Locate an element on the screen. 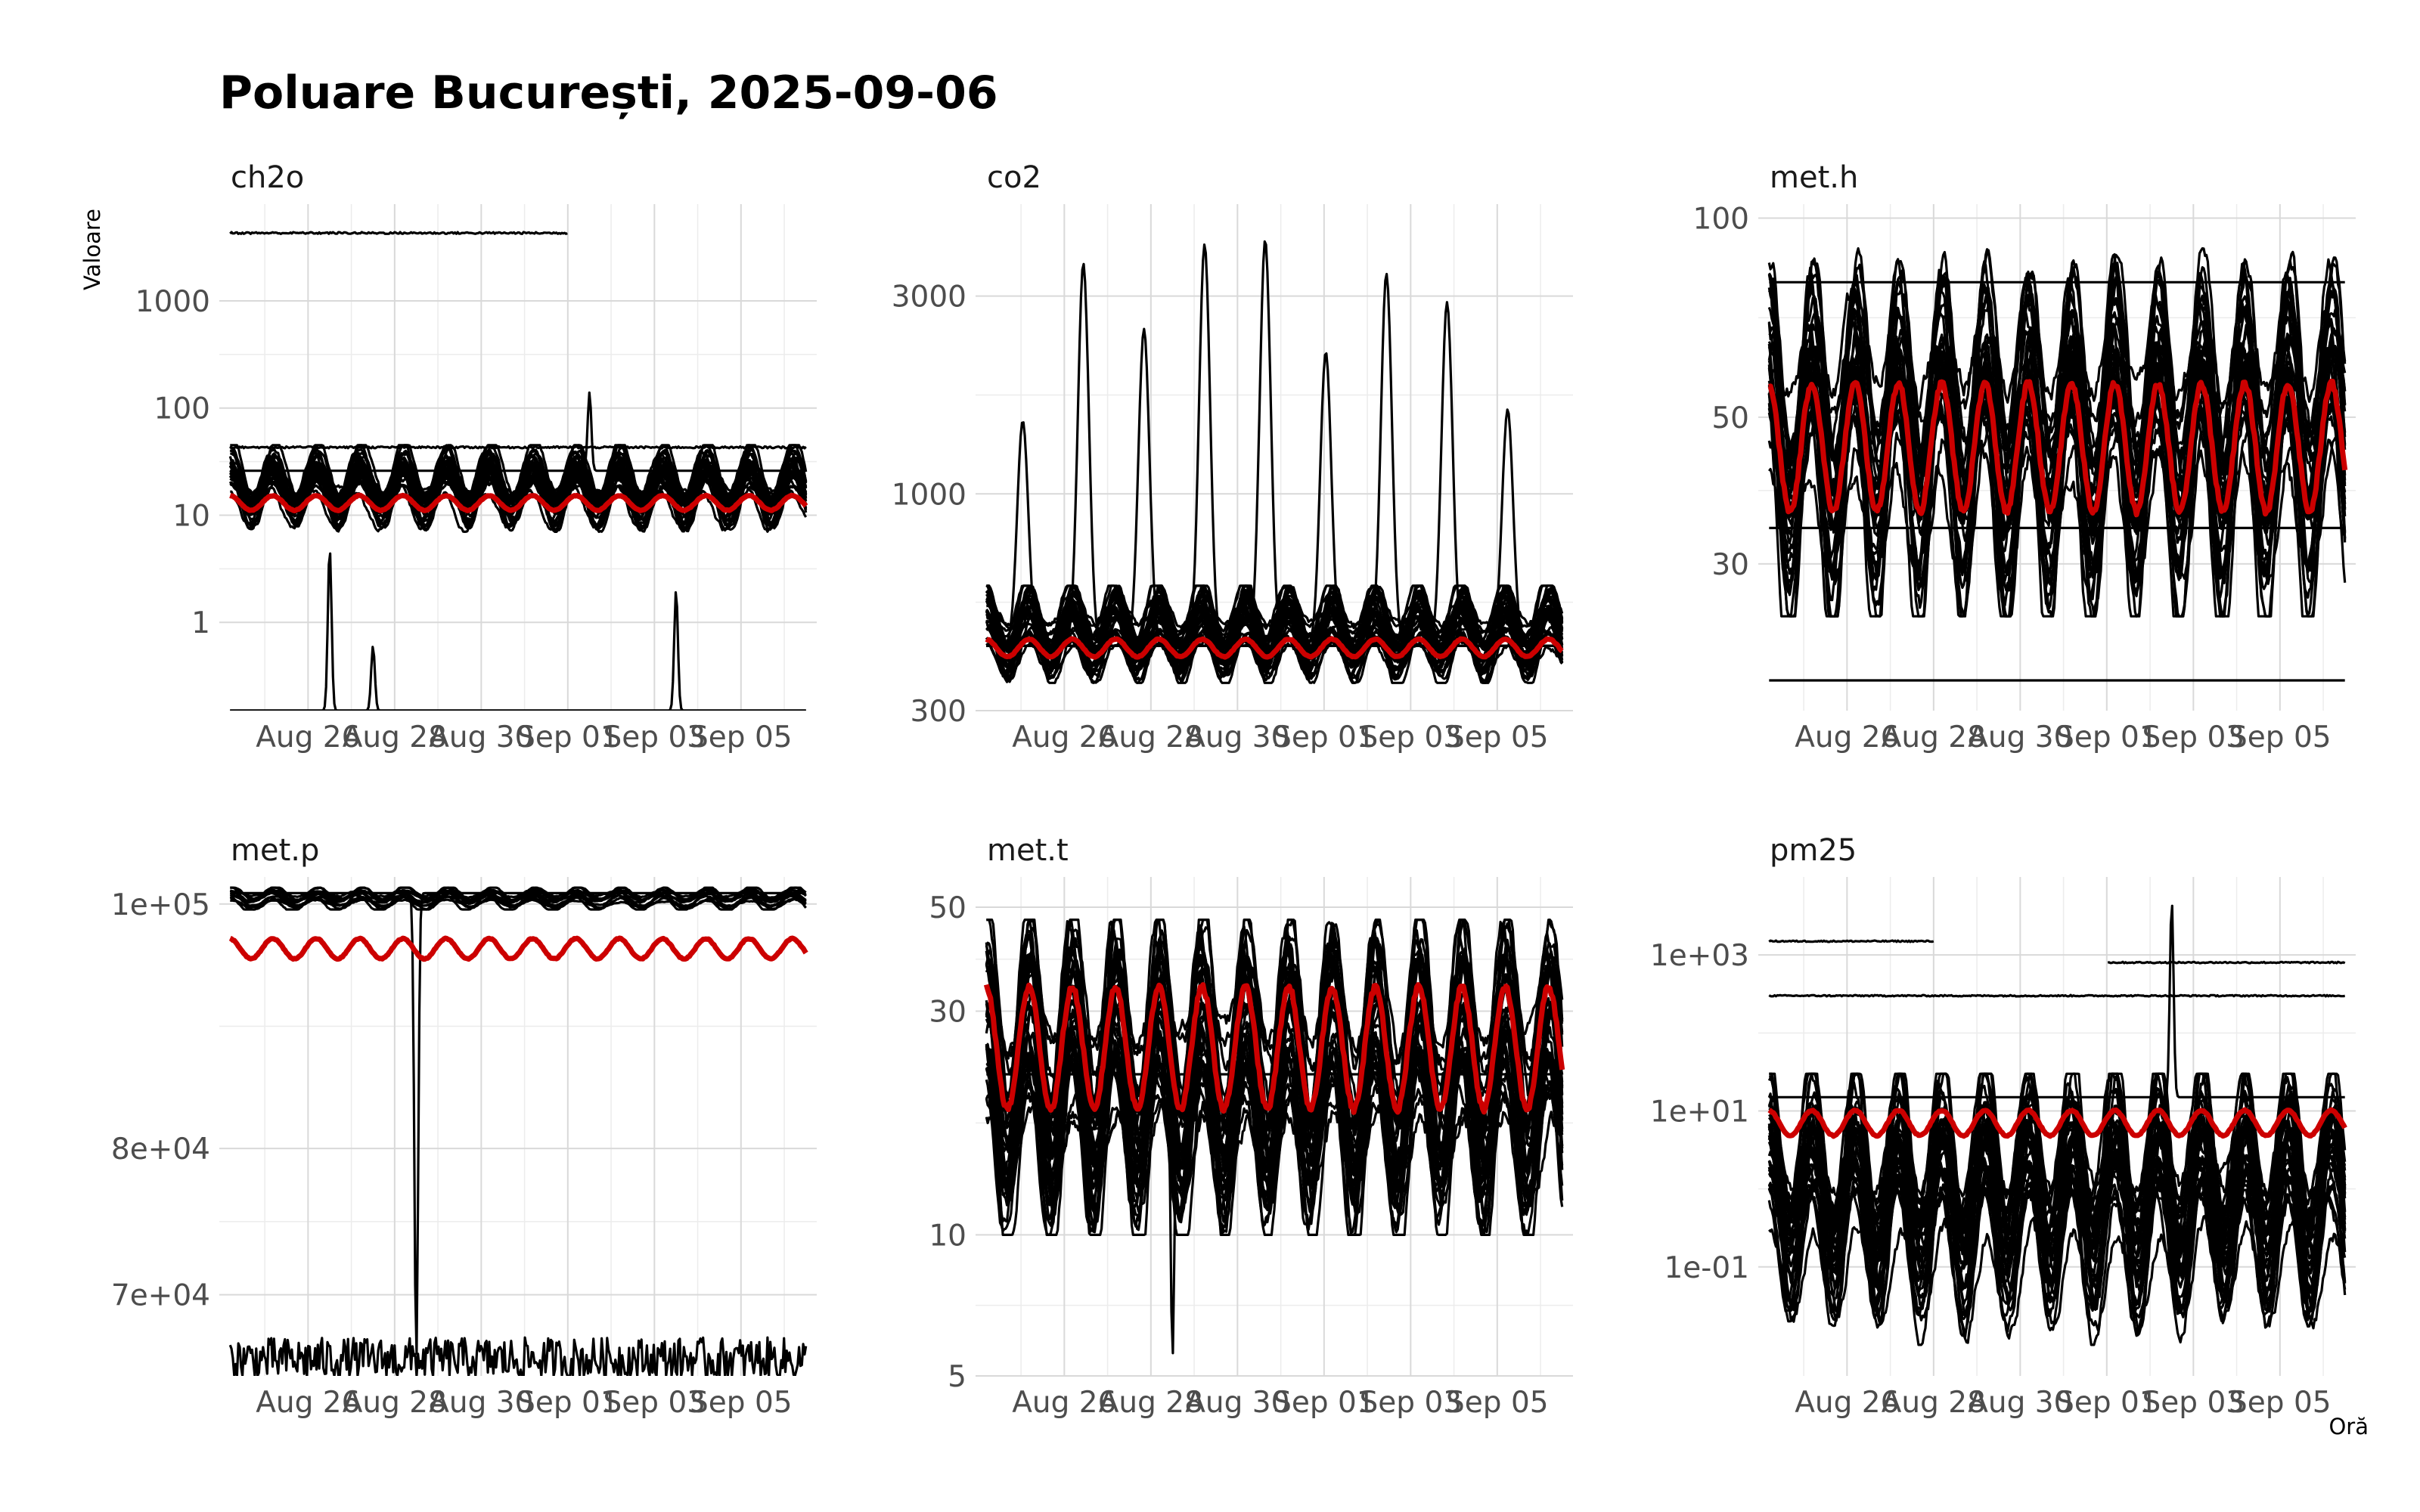 The image size is (2420, 1512). x-axis-label: Oră is located at coordinates (2348, 1426).